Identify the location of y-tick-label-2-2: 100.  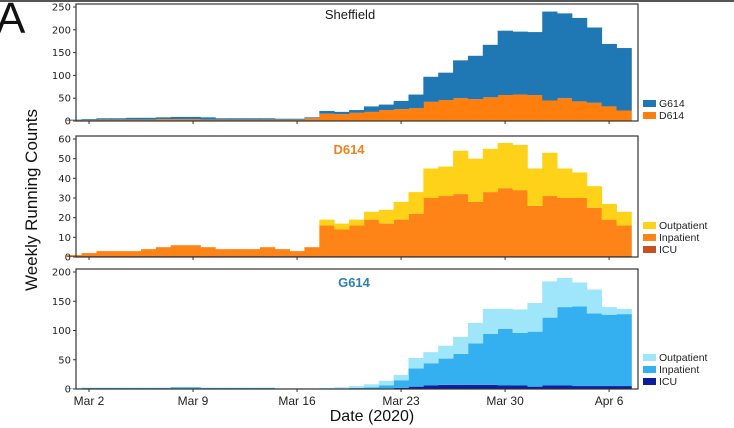
(61, 331).